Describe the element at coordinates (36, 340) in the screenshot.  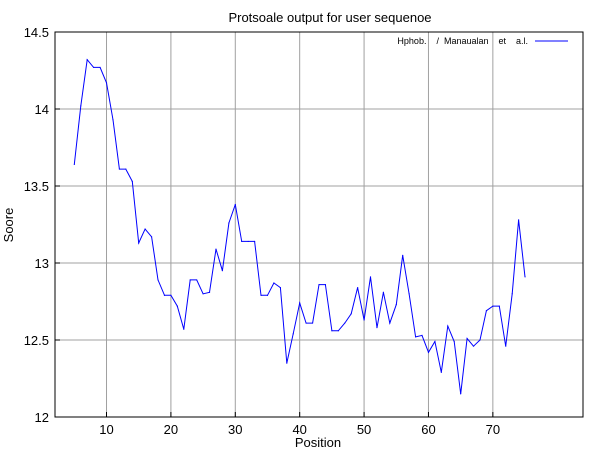
I see `y-tick-label: 12.5` at that location.